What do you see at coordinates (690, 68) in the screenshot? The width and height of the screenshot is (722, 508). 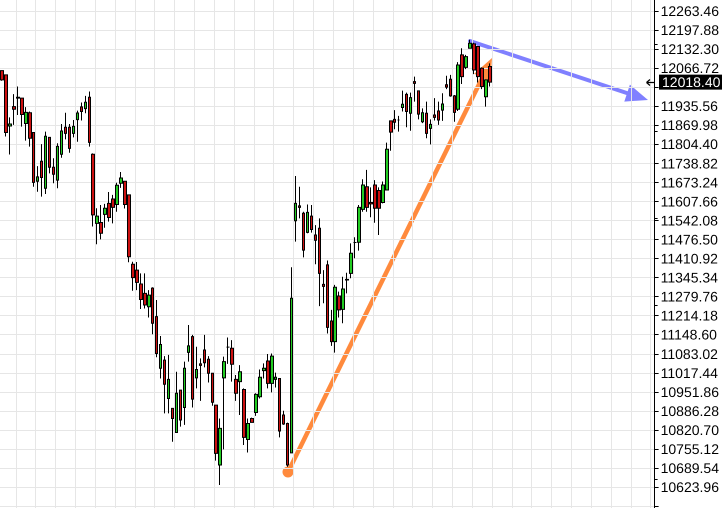 I see `y-tick-label: 12066.72` at bounding box center [690, 68].